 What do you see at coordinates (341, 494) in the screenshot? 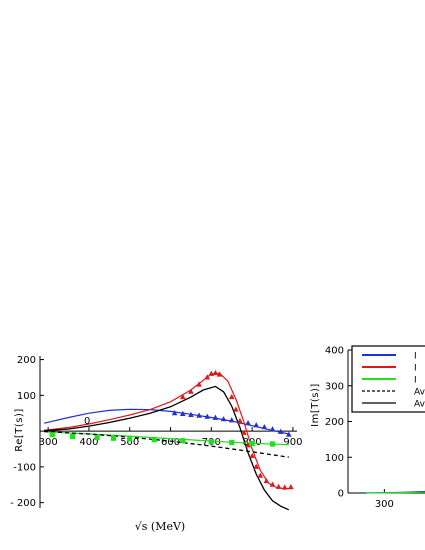
I see `y-tick-label: 0` at bounding box center [341, 494].